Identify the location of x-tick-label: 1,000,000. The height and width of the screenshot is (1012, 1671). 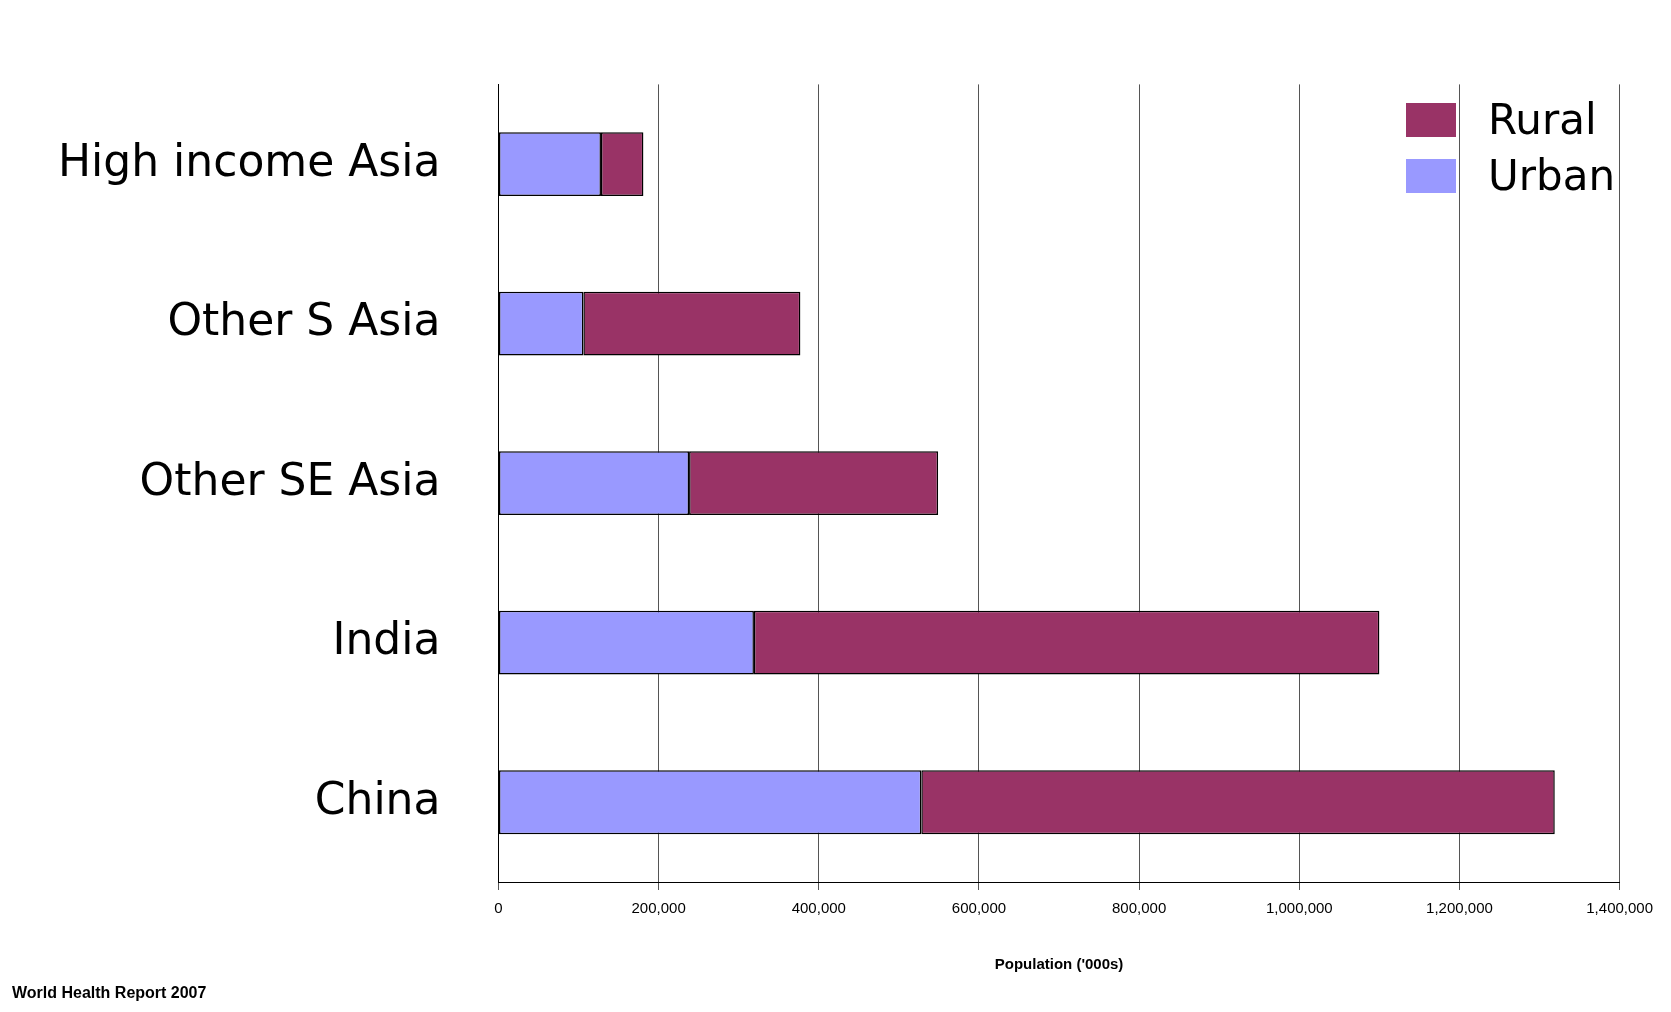
(1299, 908).